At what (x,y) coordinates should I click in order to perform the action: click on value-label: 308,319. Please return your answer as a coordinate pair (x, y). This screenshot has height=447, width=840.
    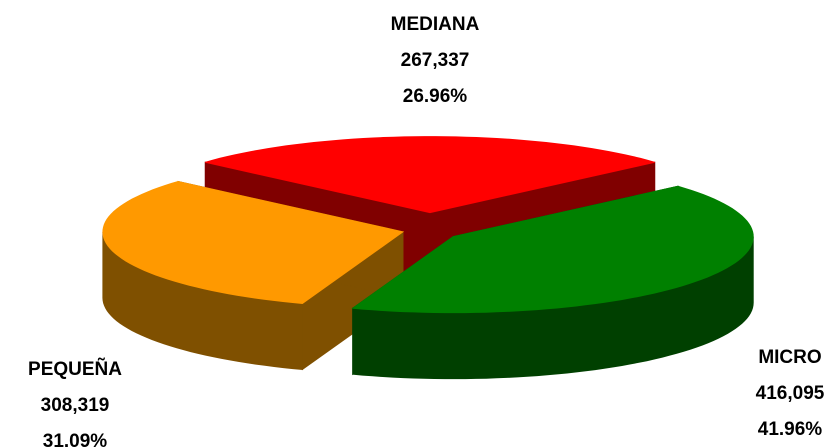
    Looking at the image, I should click on (75, 405).